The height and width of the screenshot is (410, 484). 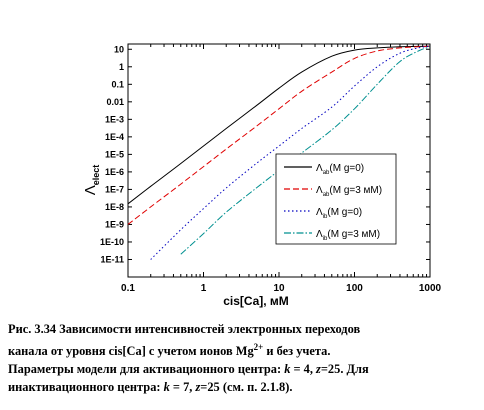 I want to click on caption-line-4-z: z, so click(x=198, y=387).